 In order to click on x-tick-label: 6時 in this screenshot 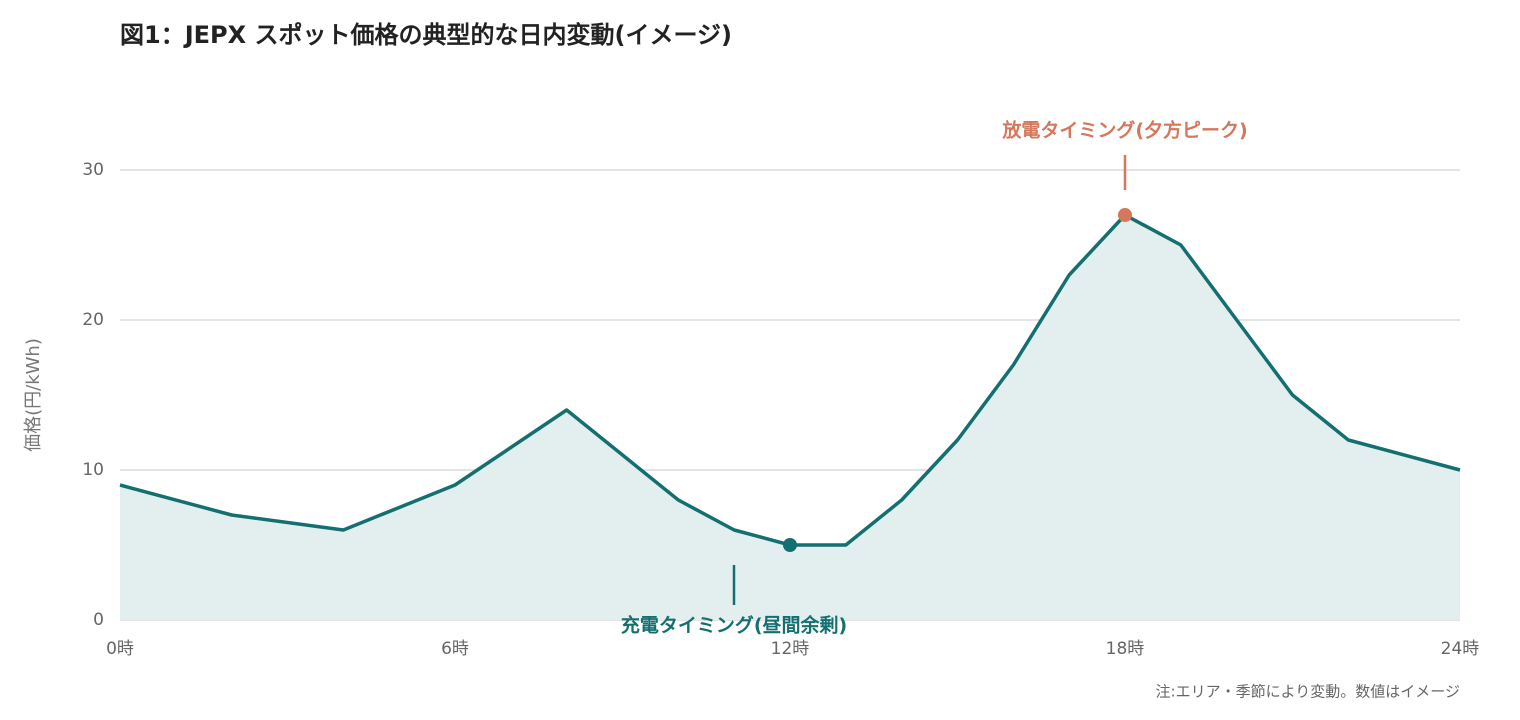, I will do `click(455, 649)`.